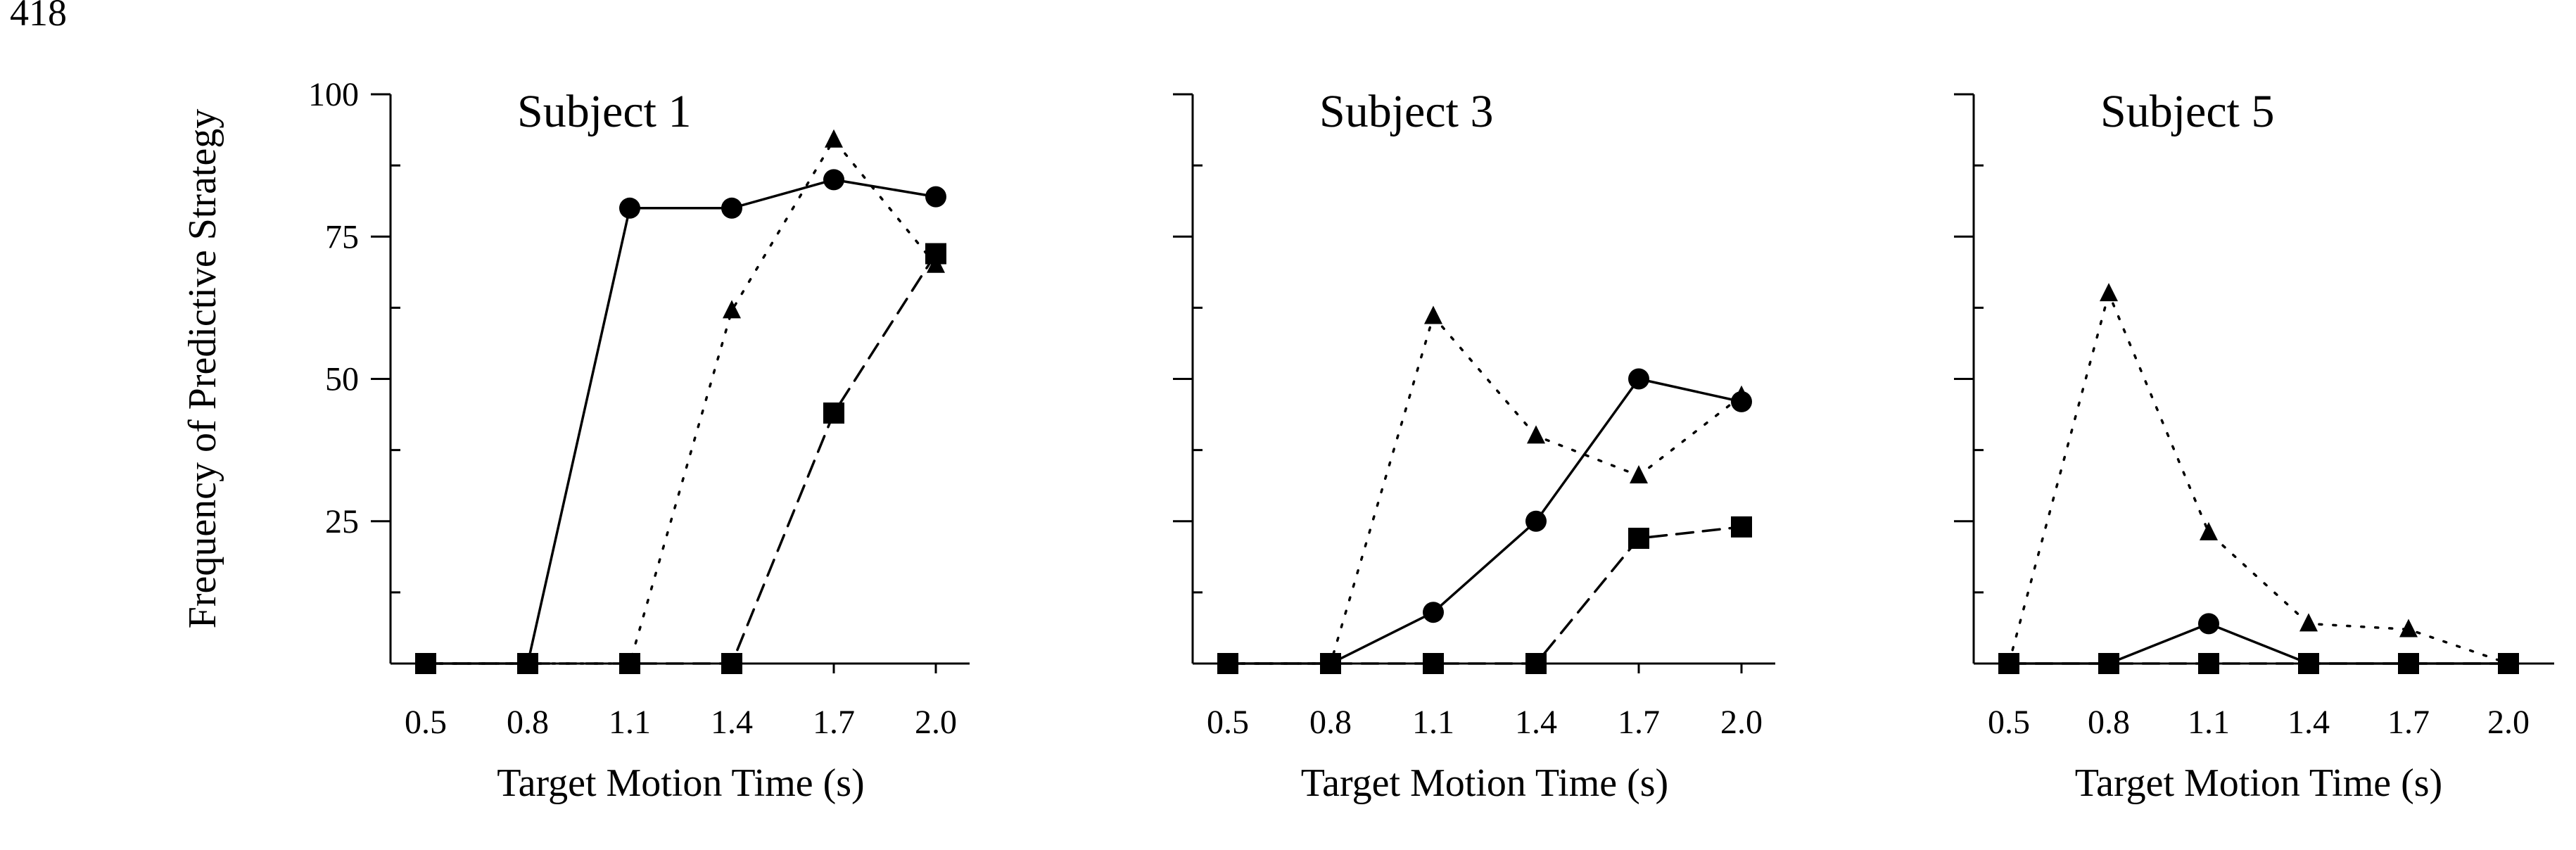  Describe the element at coordinates (604, 111) in the screenshot. I see `panel-title: Subject 1` at that location.